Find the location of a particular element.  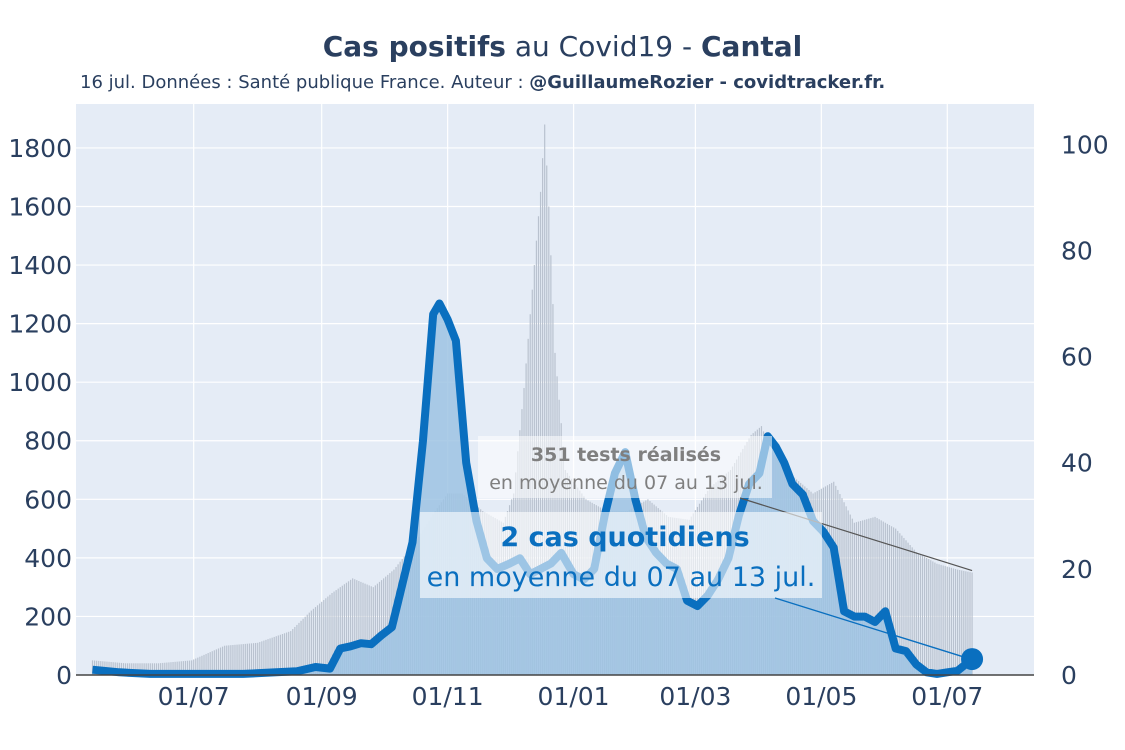

x-tick-label: 01/07 is located at coordinates (947, 696).